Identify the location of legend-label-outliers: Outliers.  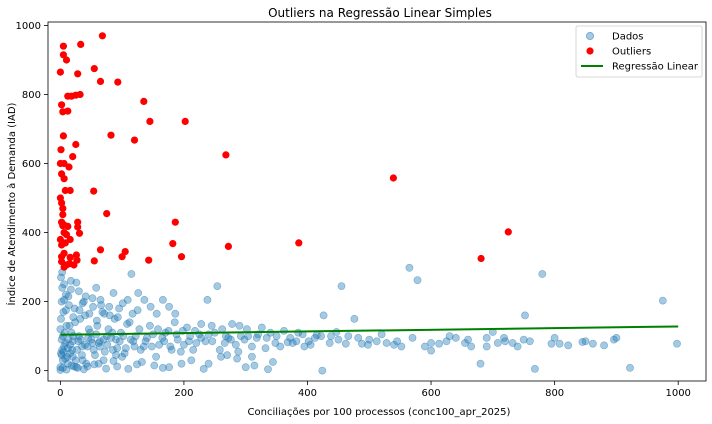
(631, 52).